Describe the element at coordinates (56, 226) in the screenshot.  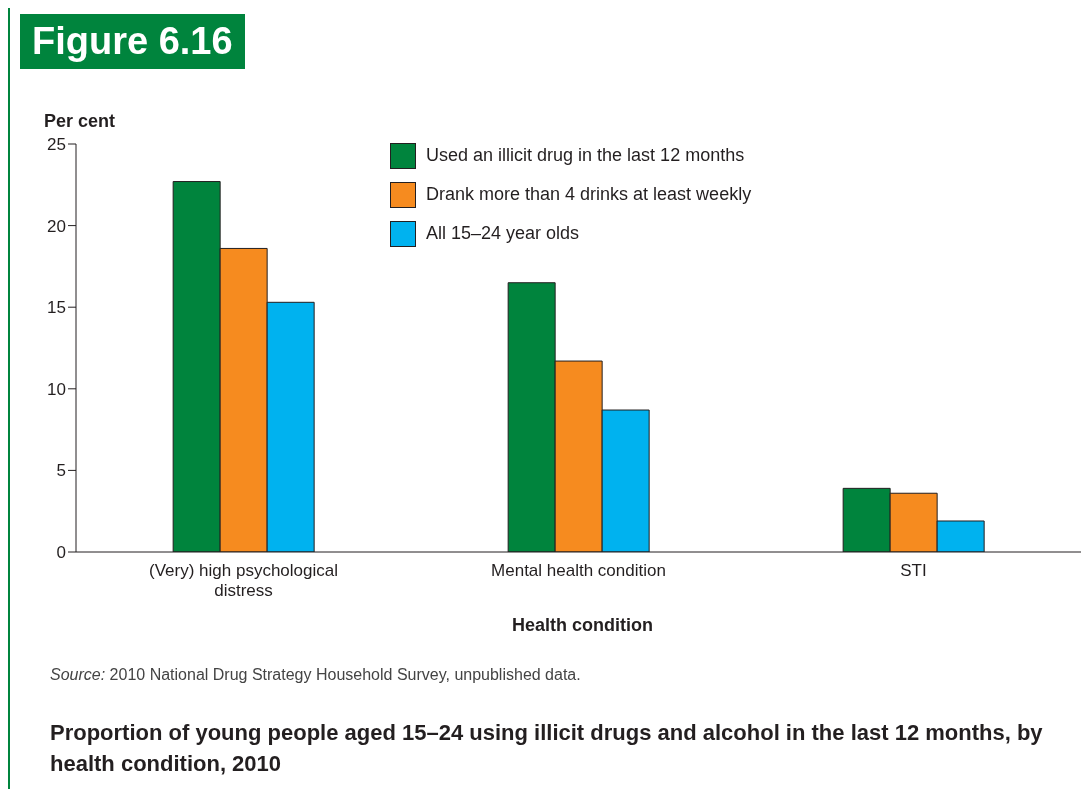
I see `y-tick-label: 20` at that location.